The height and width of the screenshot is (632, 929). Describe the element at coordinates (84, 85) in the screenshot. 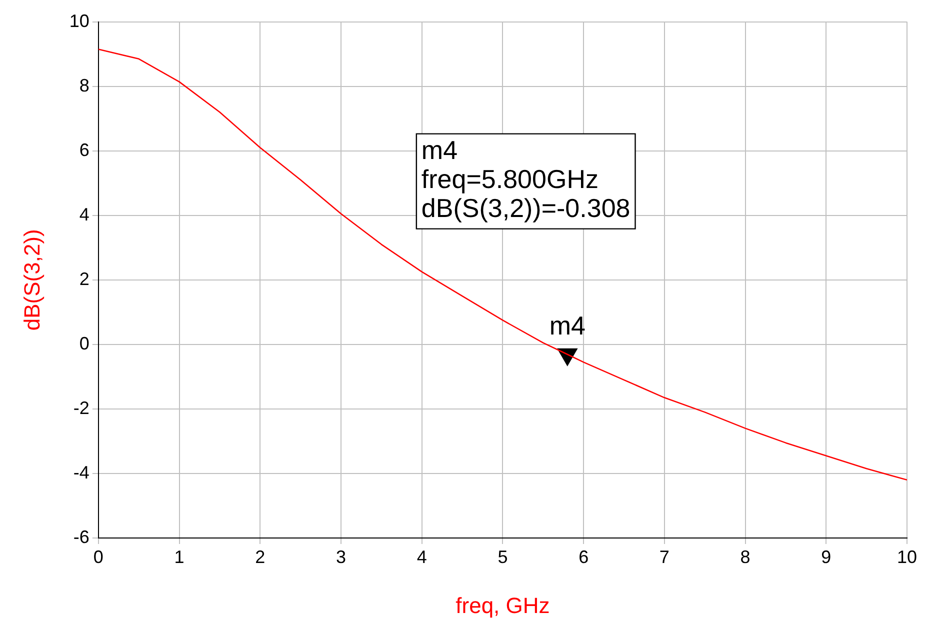

I see `y-tick-label: 8` at that location.